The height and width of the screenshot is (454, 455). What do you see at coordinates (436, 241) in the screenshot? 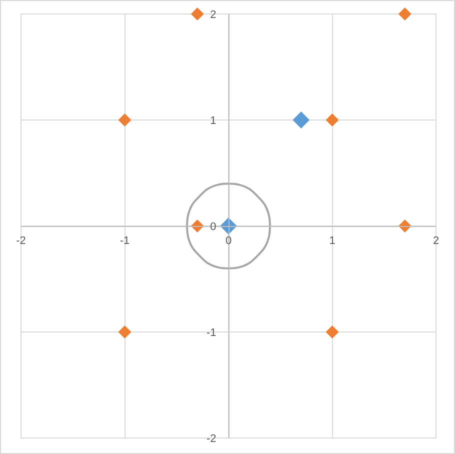
I see `x-tick-label: 2` at bounding box center [436, 241].